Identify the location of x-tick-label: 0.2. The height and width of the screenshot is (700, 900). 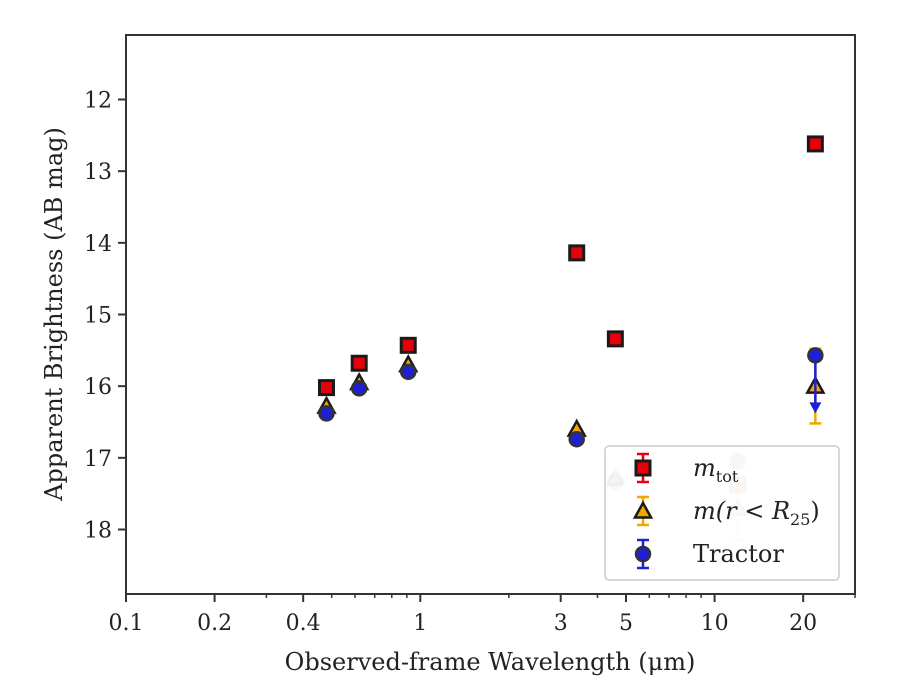
(214, 623).